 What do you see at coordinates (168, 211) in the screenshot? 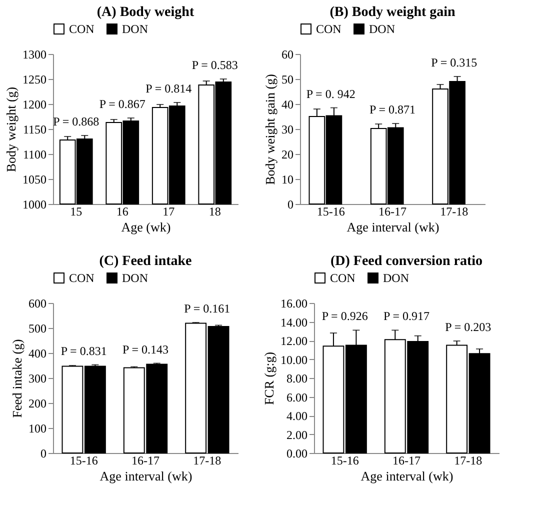
I see `x-tick-label: 17` at bounding box center [168, 211].